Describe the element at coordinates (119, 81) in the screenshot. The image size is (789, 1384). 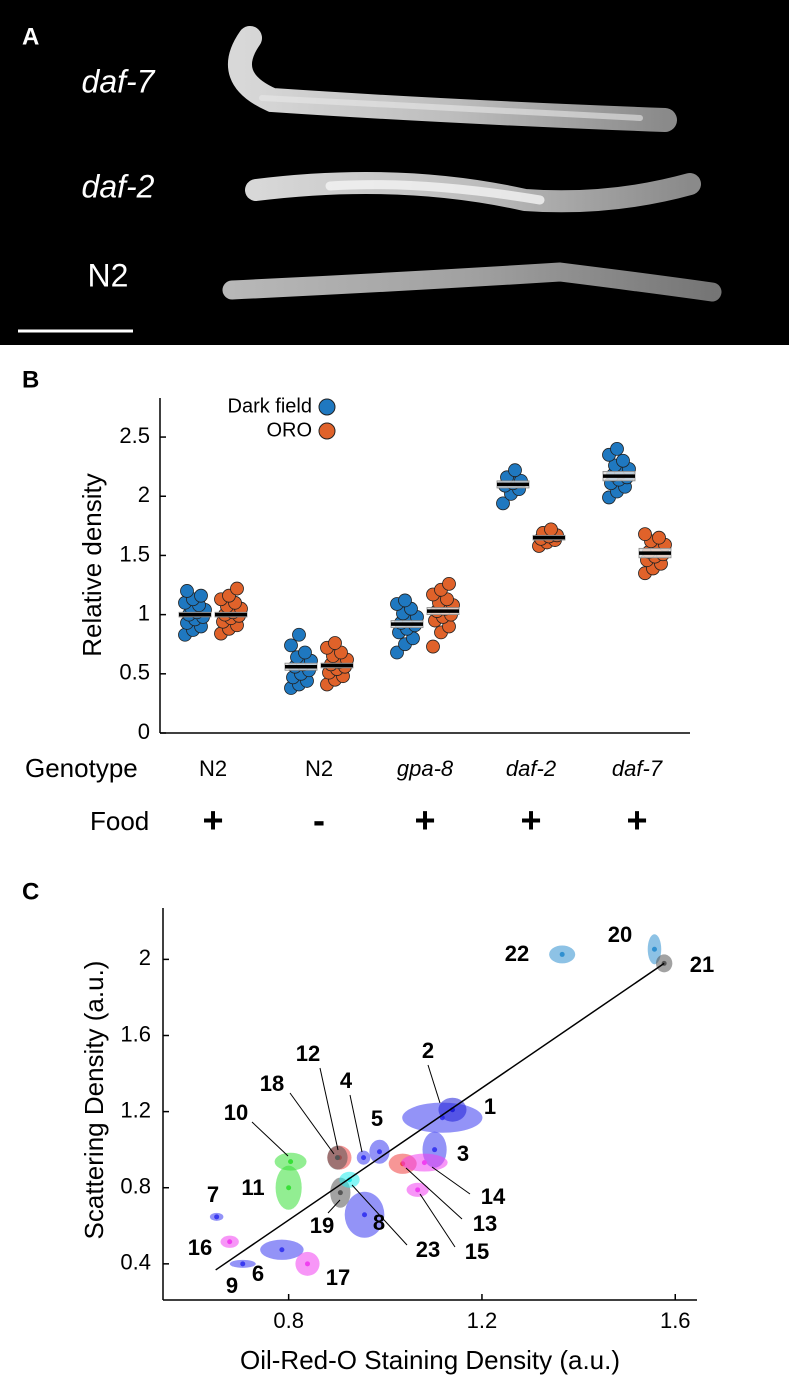
I see `strain-label: daf-7` at that location.